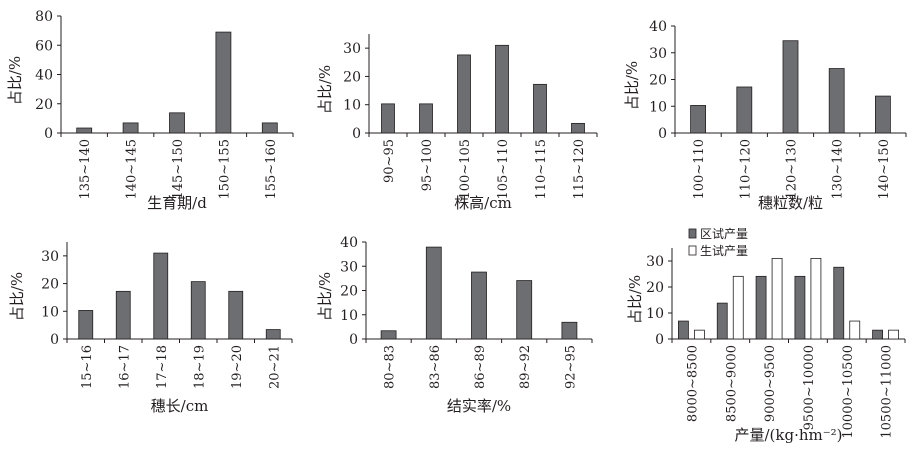 The width and height of the screenshot is (922, 450). What do you see at coordinates (237, 367) in the screenshot?
I see `x-tick-label: 19~20` at bounding box center [237, 367].